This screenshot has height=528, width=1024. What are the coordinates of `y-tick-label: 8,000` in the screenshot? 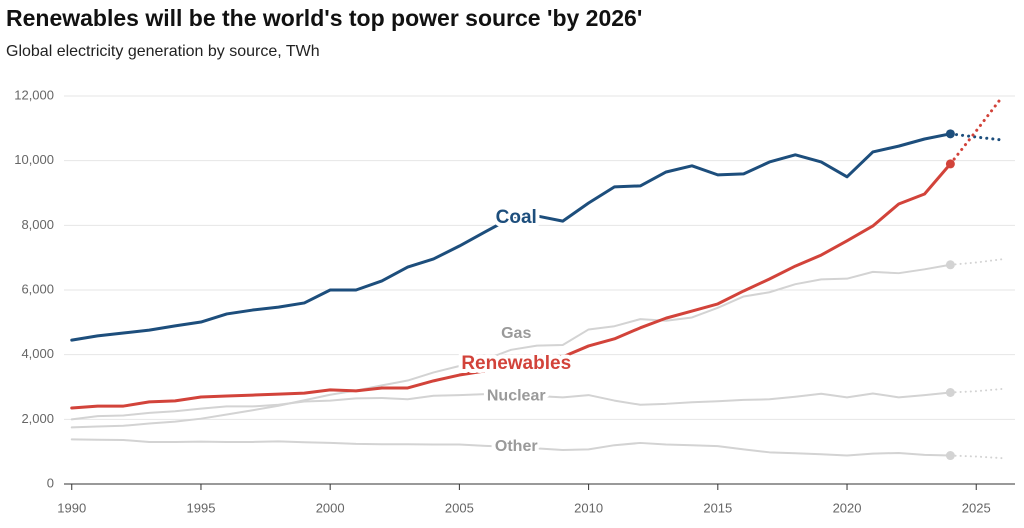 It's located at (37, 224).